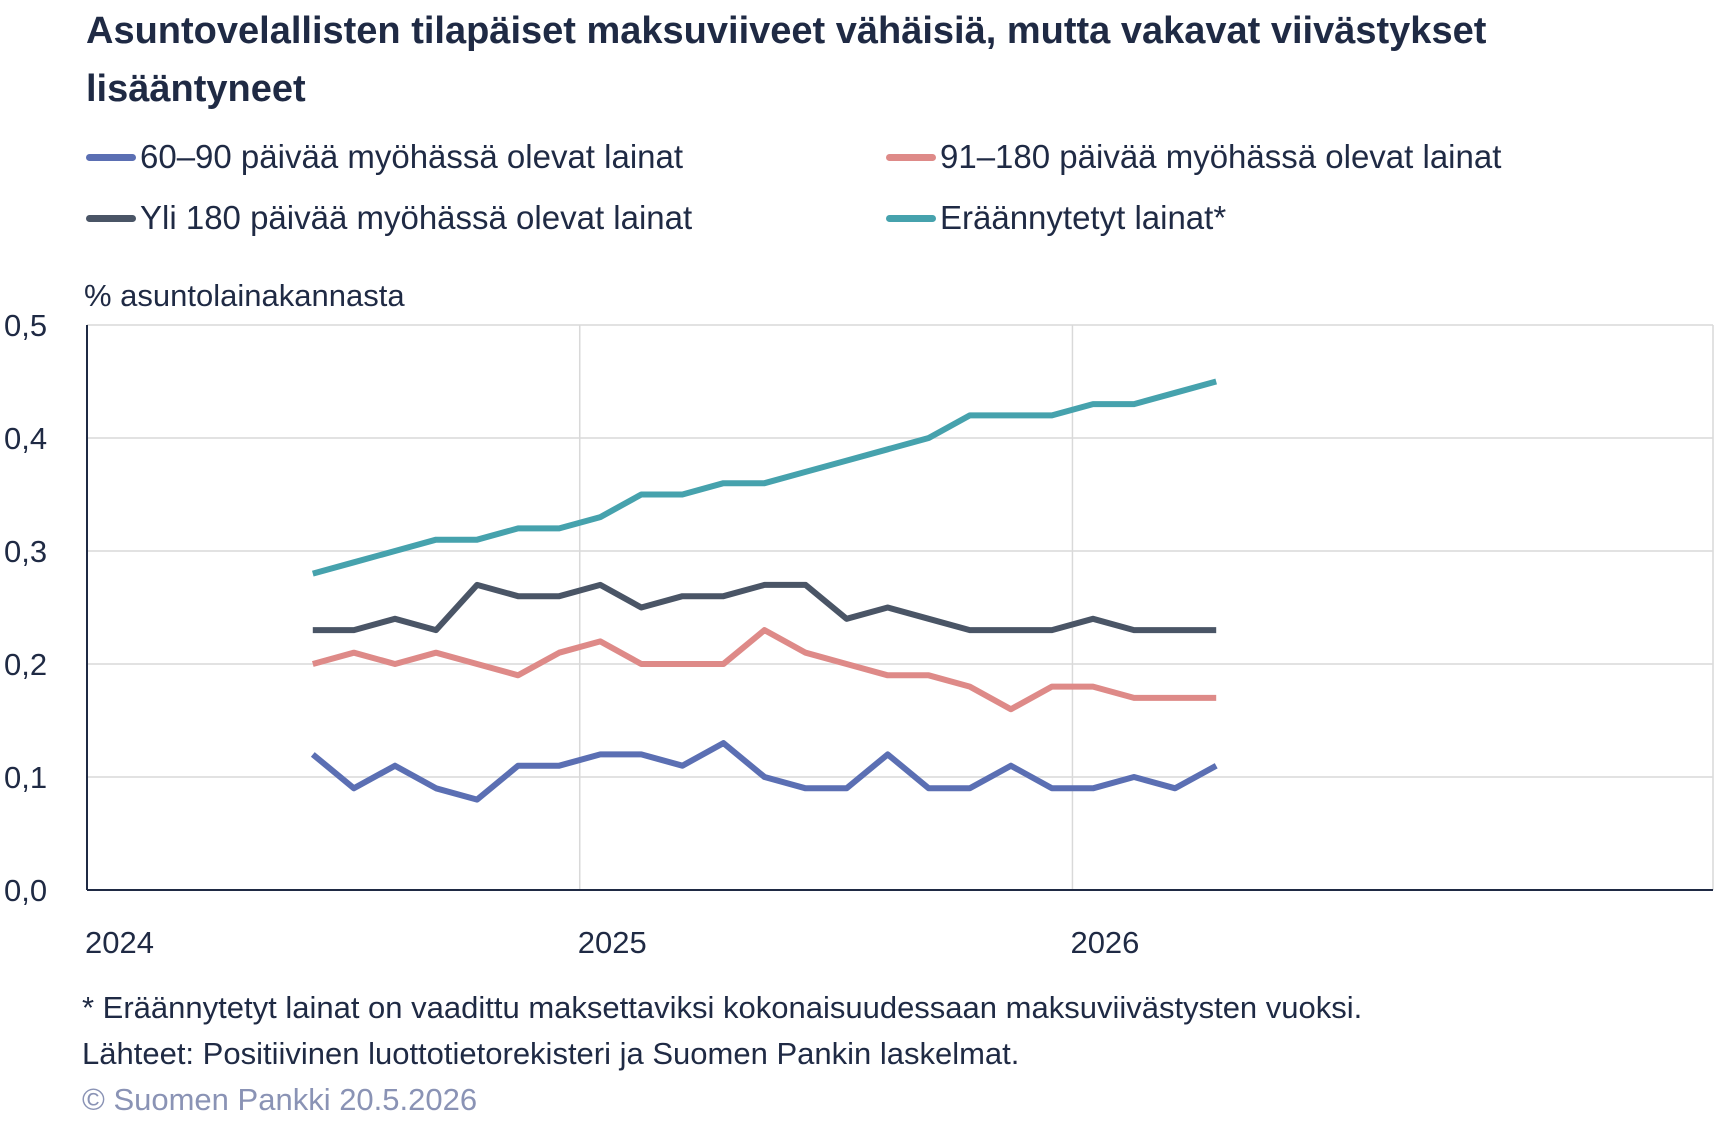 This screenshot has width=1719, height=1123. I want to click on legend-item-defaulted: Eräännytetyt lainat*, so click(1056, 218).